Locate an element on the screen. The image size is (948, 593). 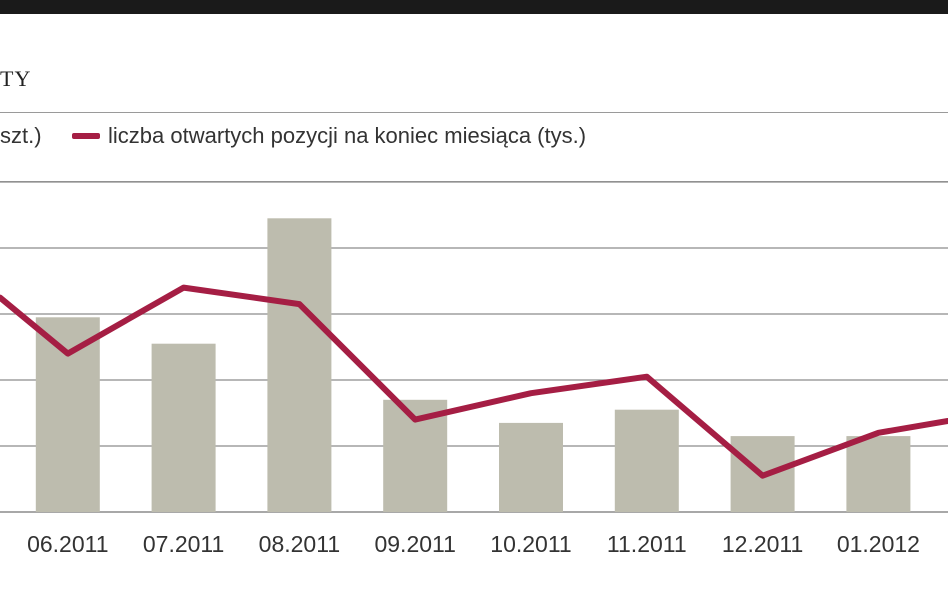
x-tick-label: 08.2011 is located at coordinates (299, 544).